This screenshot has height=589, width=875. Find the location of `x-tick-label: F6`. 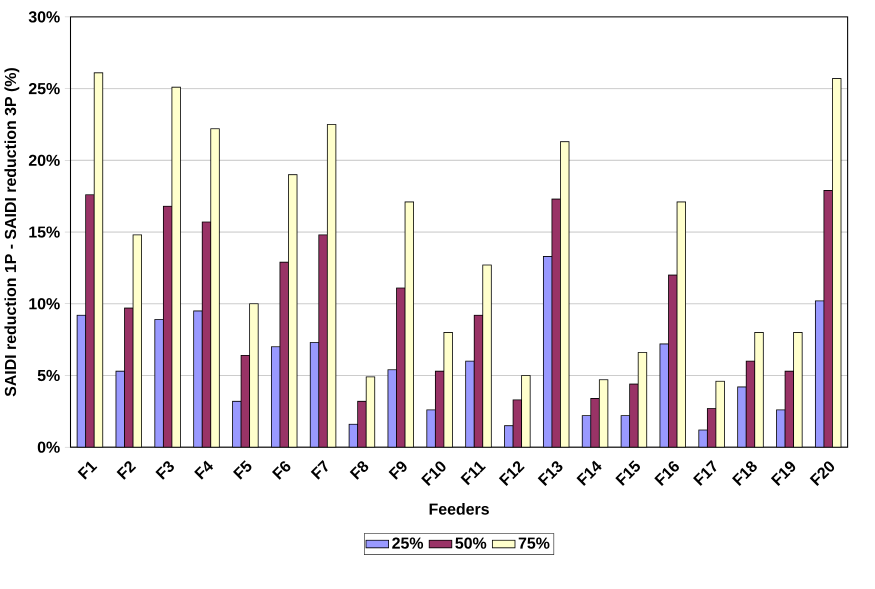

x-tick-label: F6 is located at coordinates (281, 470).